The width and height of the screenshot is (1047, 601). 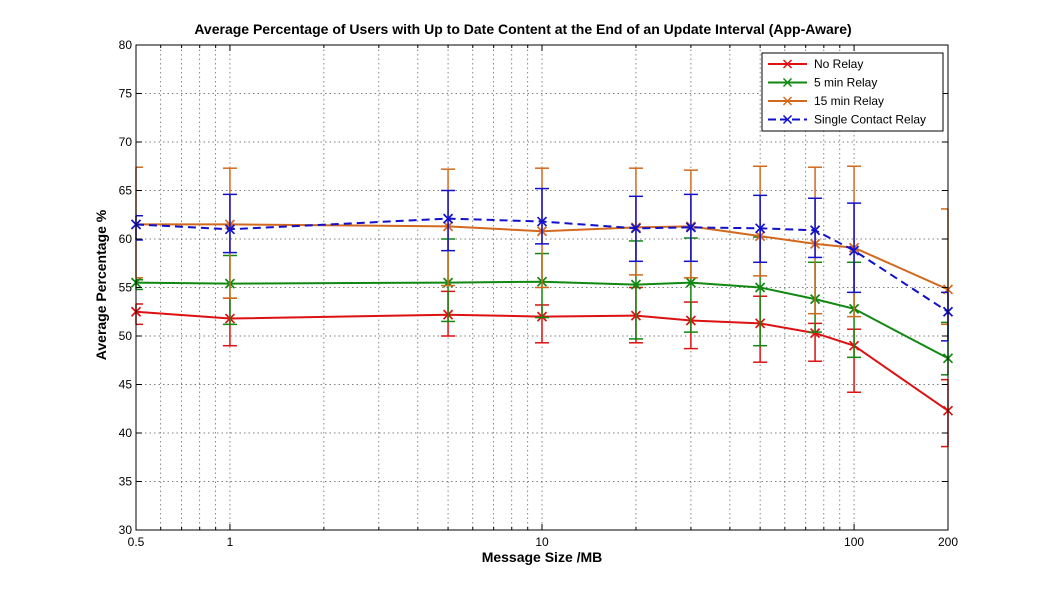 What do you see at coordinates (126, 336) in the screenshot?
I see `y-tick-label: 50` at bounding box center [126, 336].